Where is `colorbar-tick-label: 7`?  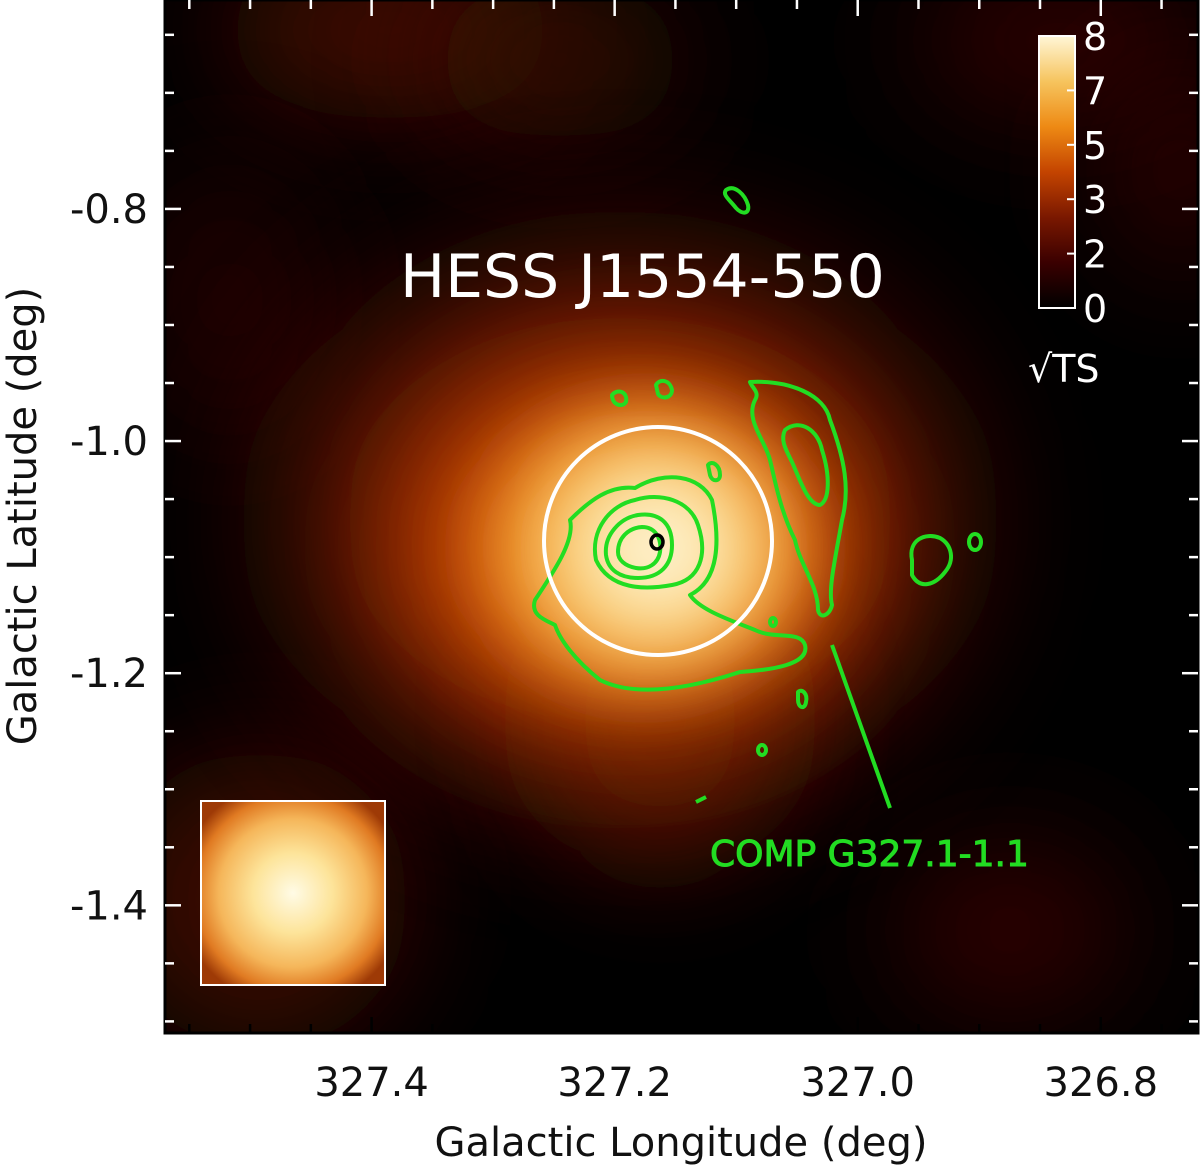 colorbar-tick-label: 7 is located at coordinates (1095, 91).